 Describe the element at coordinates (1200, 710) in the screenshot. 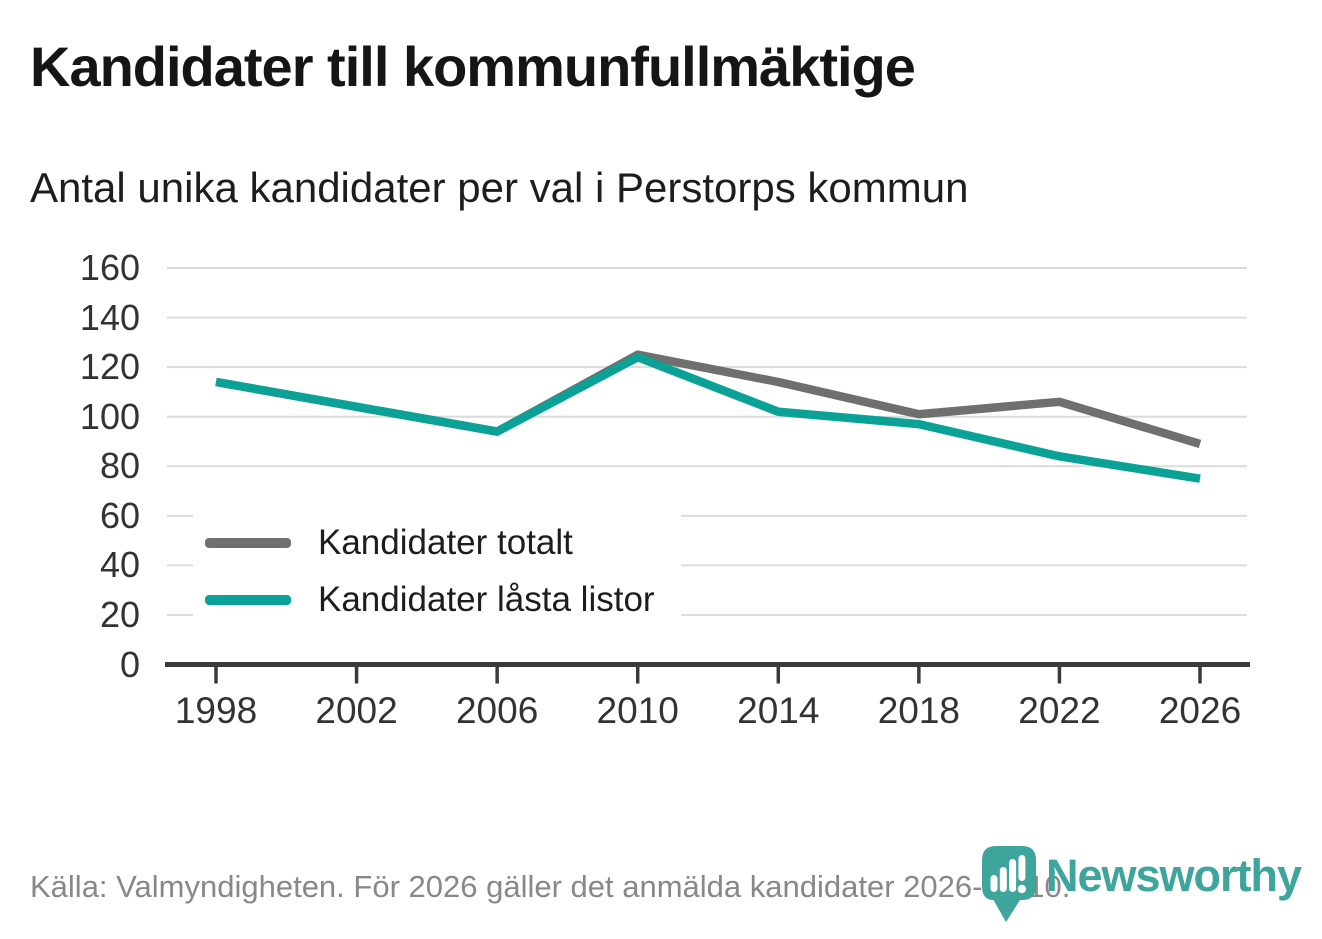

I see `x-tick-label-2026: 2026` at that location.